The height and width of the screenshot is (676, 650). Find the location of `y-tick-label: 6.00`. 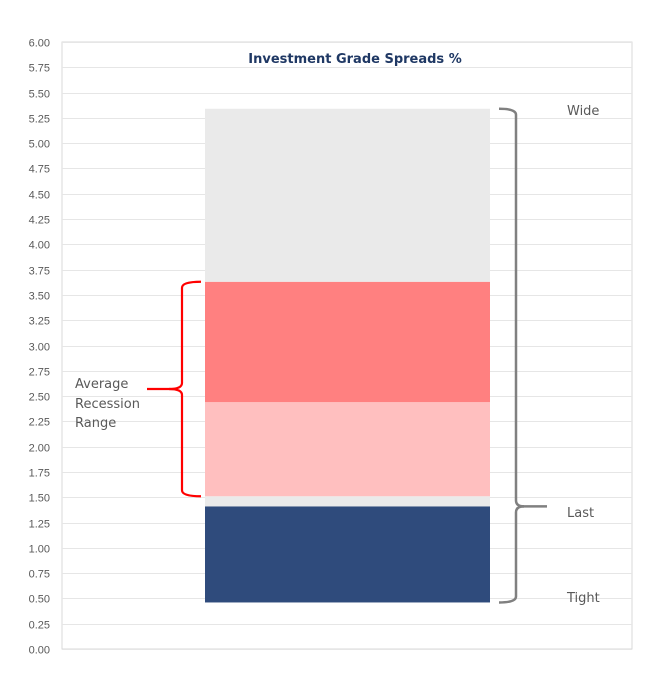

y-tick-label: 6.00 is located at coordinates (39, 44).